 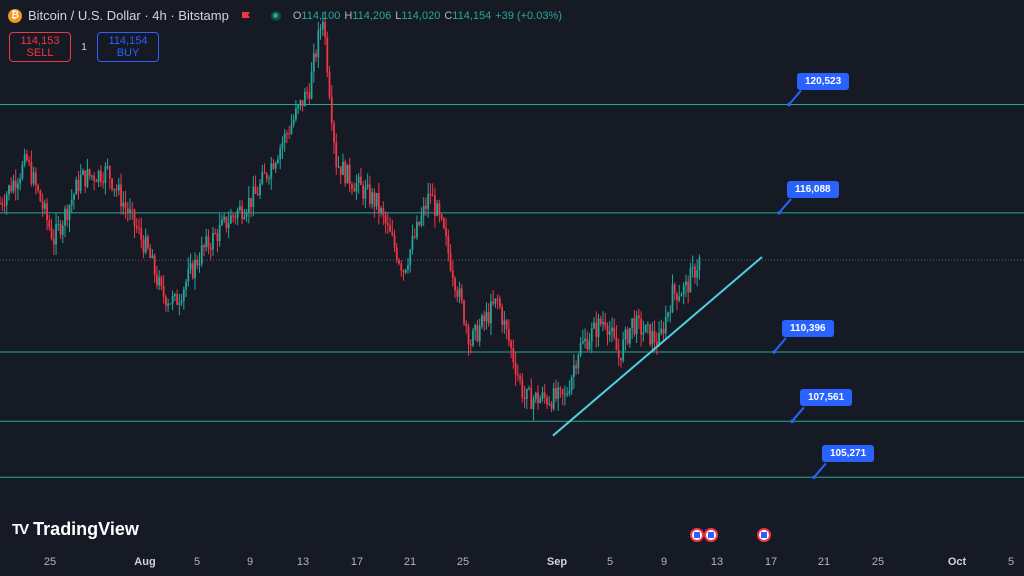 I want to click on x-axis-tick-label: 13, so click(x=303, y=562).